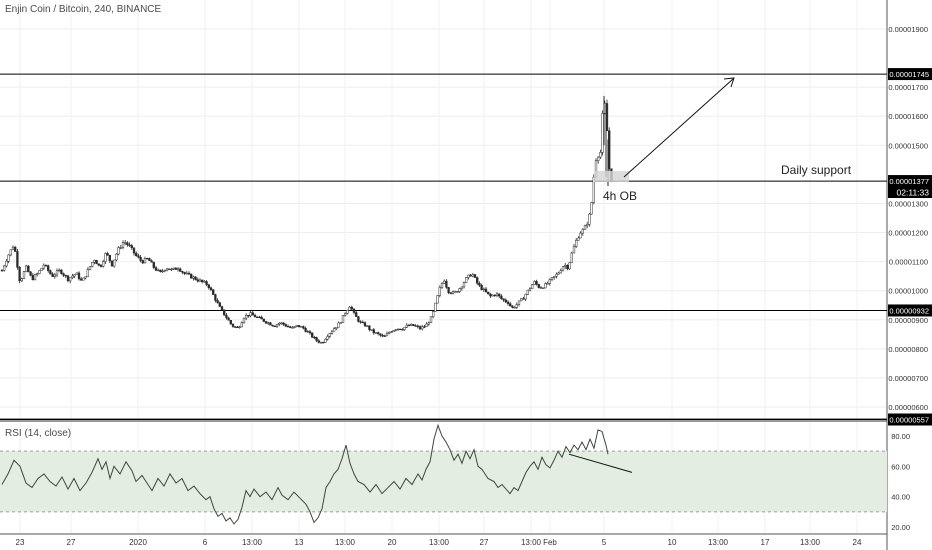 Image resolution: width=932 pixels, height=550 pixels. Describe the element at coordinates (678, 128) in the screenshot. I see `projection-arrow-line` at that location.